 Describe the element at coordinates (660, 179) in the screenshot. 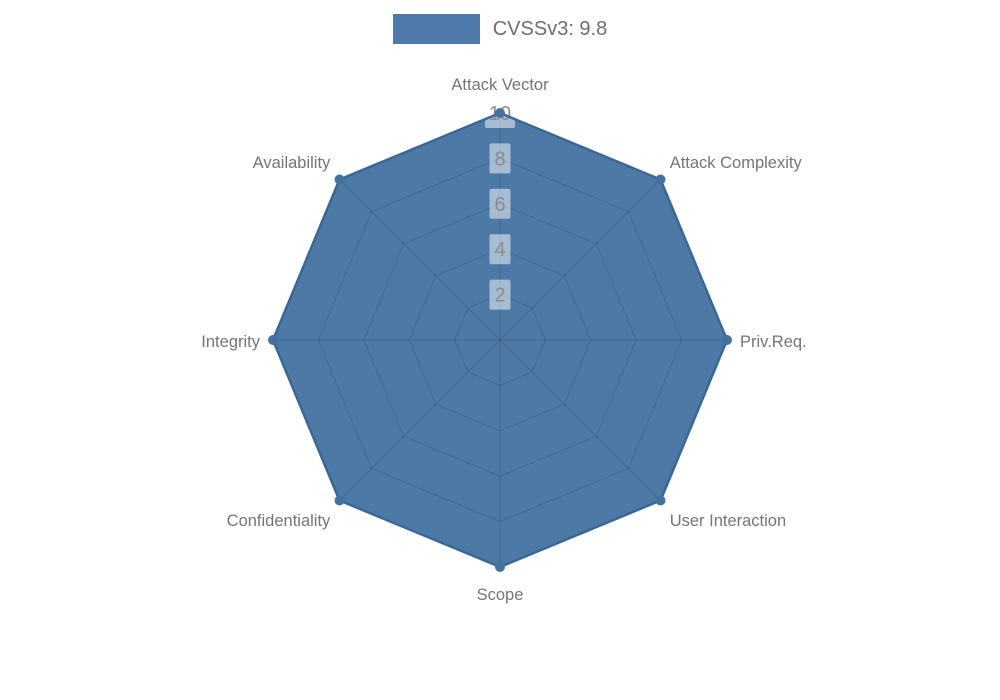

I see `series-marker-attack-complexity` at that location.